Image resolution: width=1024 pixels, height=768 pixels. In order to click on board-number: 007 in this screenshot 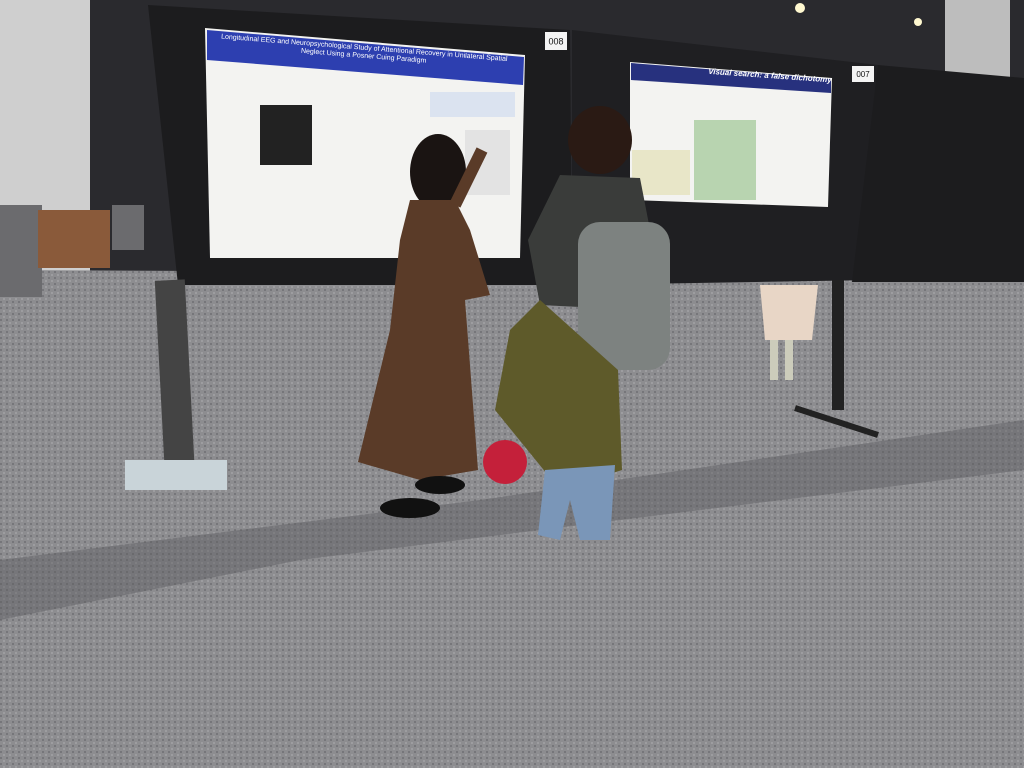, I will do `click(863, 74)`.